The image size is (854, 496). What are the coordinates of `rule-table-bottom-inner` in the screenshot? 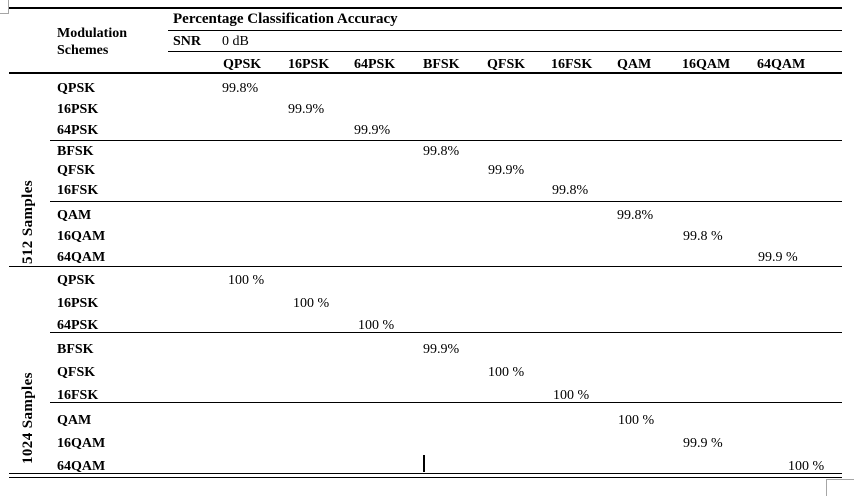 It's located at (425, 477).